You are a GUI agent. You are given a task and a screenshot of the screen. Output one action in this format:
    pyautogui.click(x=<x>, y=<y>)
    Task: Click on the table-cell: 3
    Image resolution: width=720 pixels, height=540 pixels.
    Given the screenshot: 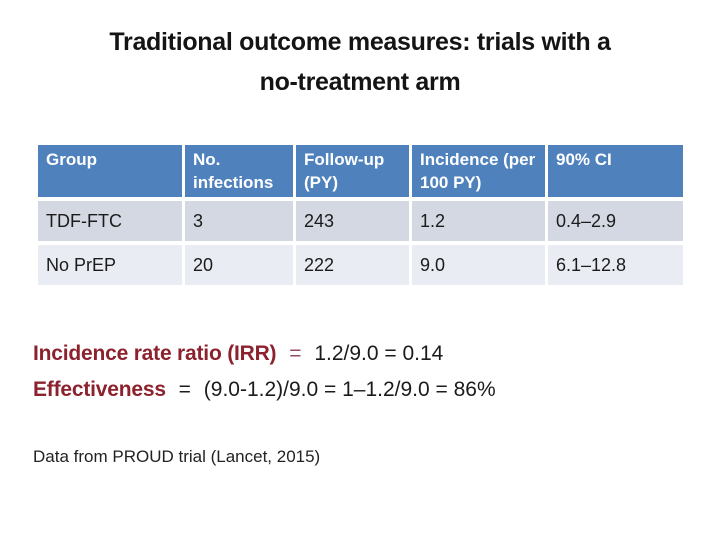 What is the action you would take?
    pyautogui.click(x=239, y=221)
    